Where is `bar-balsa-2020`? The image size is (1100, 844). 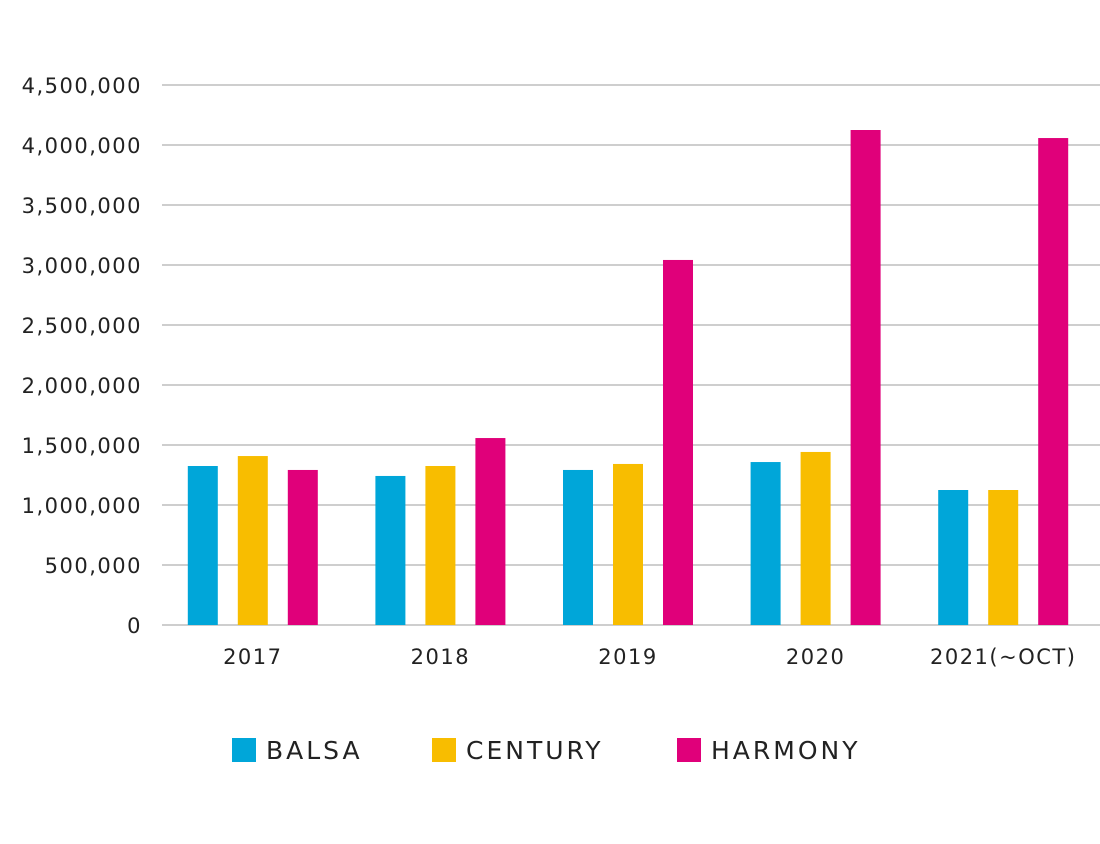
bar-balsa-2020 is located at coordinates (765, 543).